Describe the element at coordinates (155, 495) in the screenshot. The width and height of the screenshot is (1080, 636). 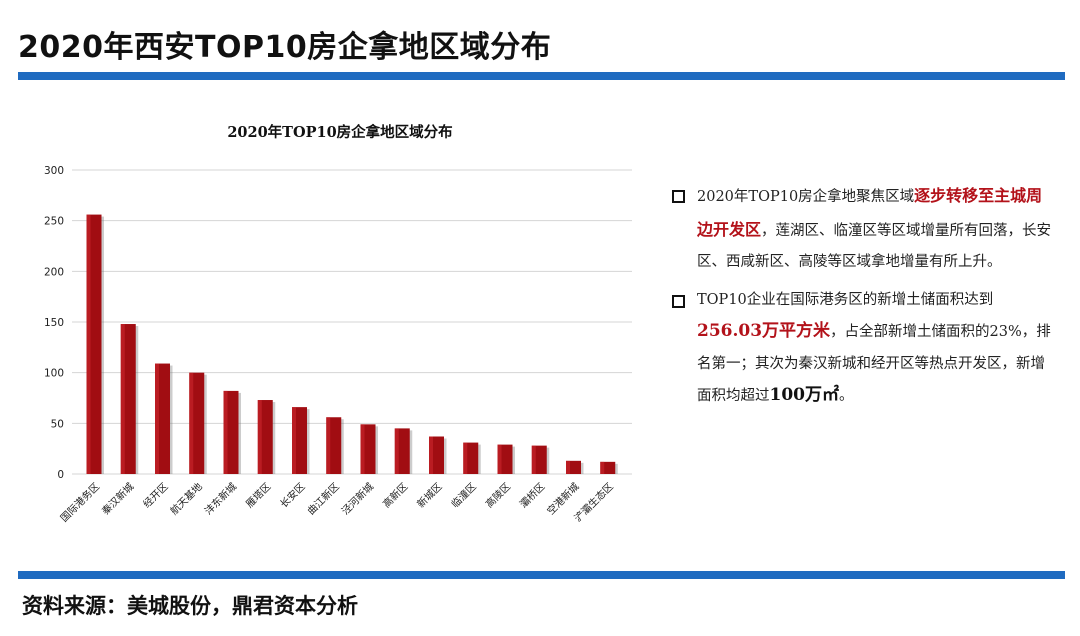
I see `x-tick-label: 经开区` at that location.